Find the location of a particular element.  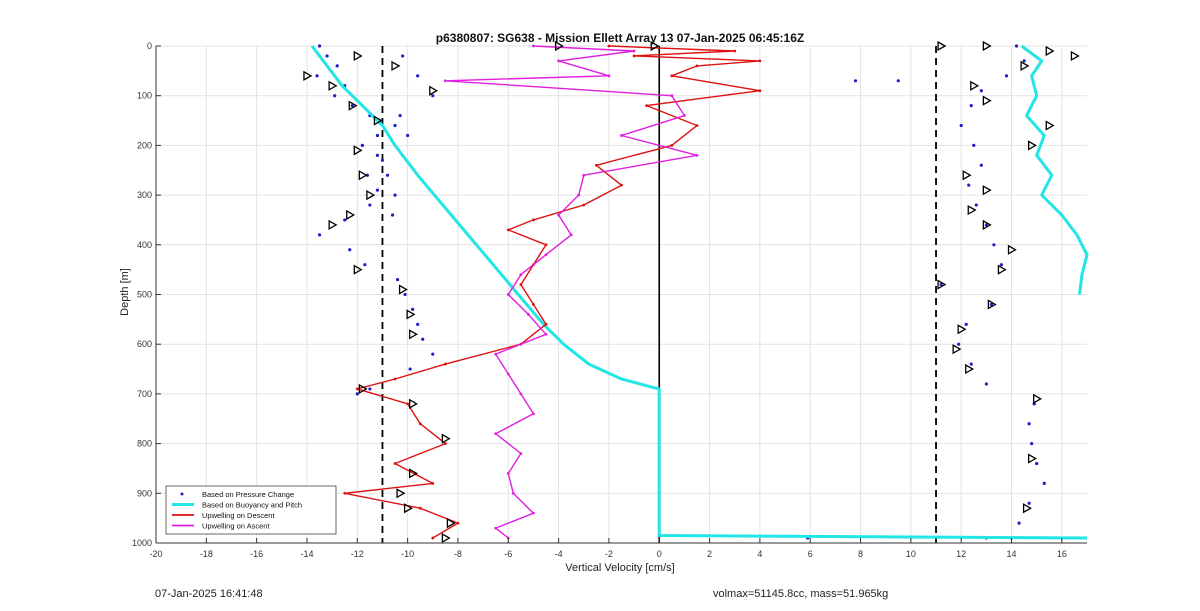

legend-box is located at coordinates (251, 510).